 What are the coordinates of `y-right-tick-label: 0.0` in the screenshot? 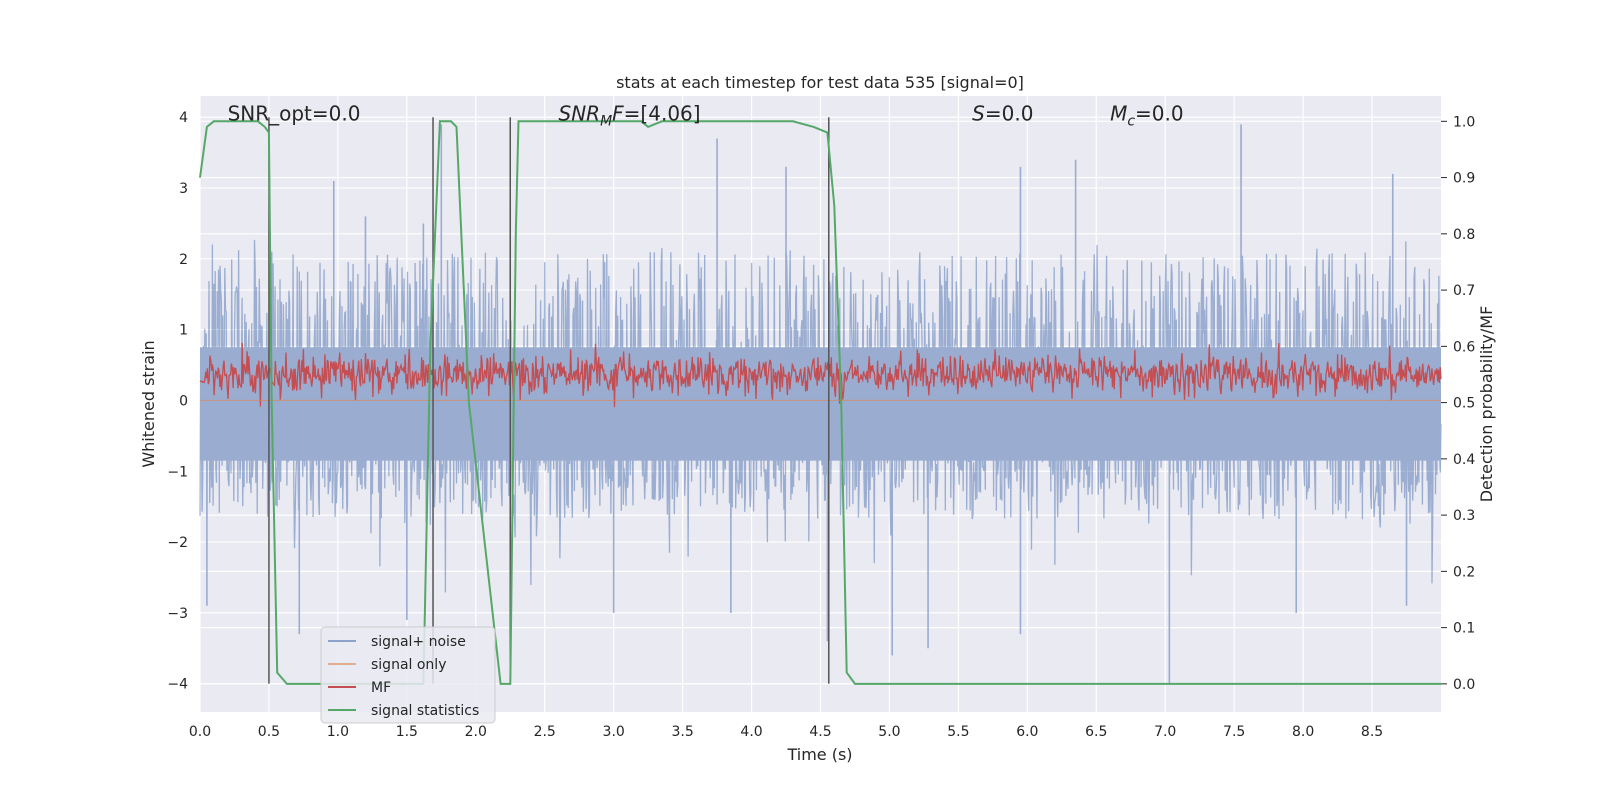 It's located at (1464, 685).